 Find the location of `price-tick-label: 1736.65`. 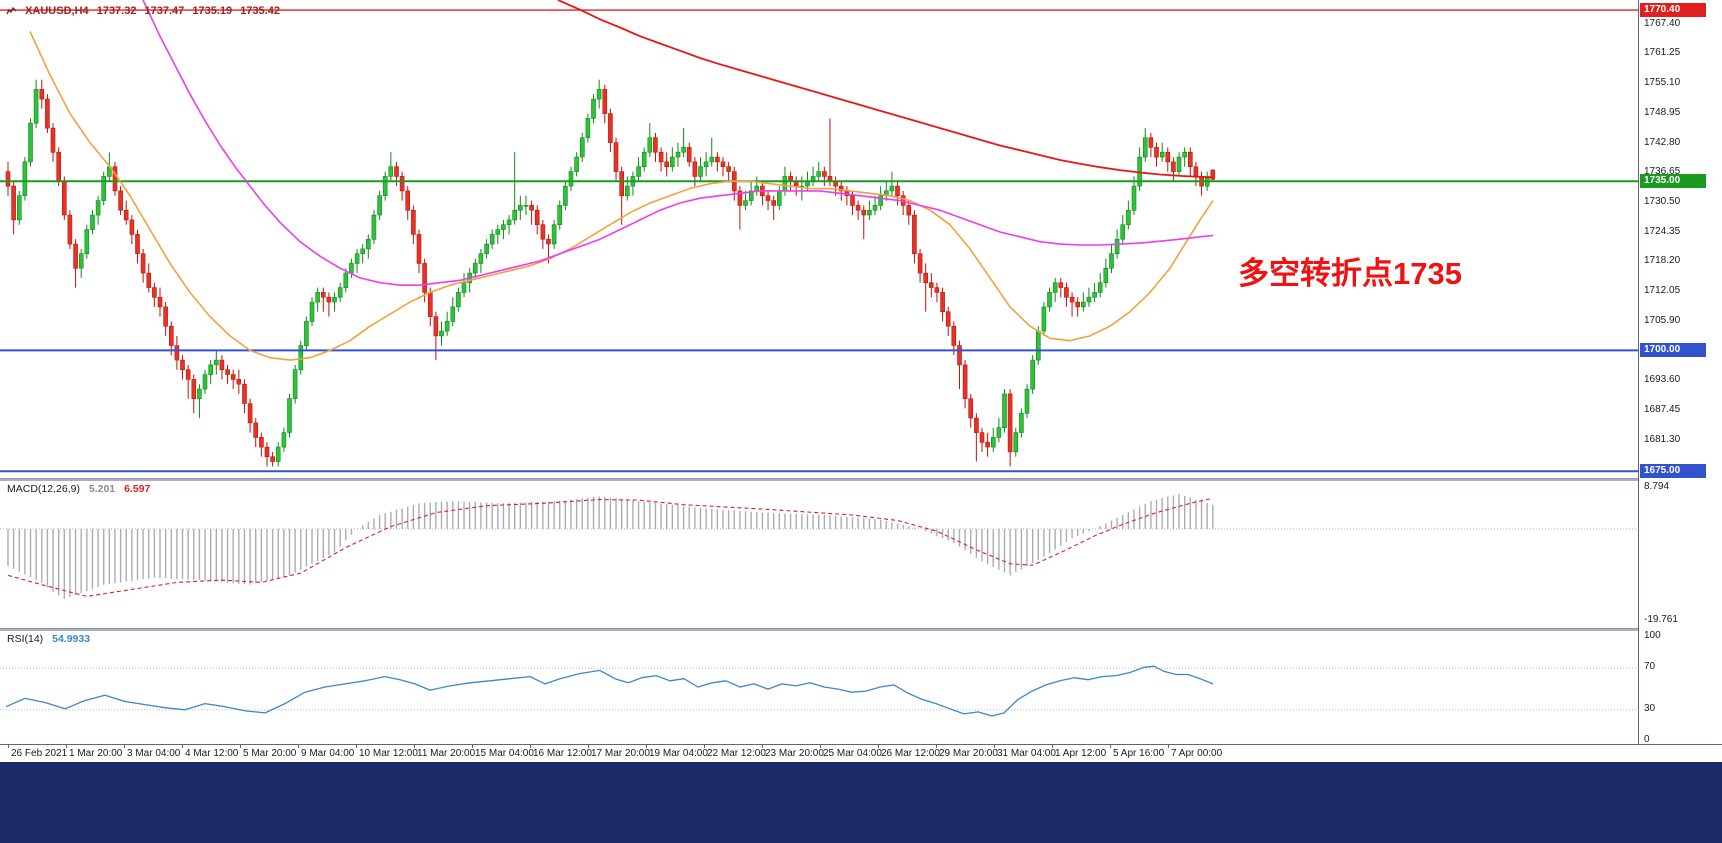

price-tick-label: 1736.65 is located at coordinates (1662, 172).